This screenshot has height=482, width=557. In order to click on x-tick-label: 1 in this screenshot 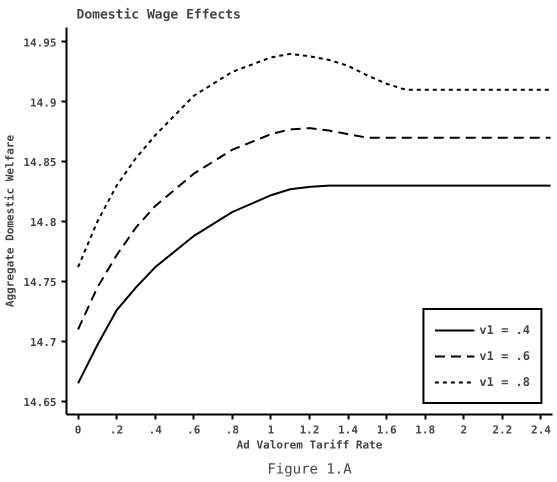, I will do `click(271, 430)`.